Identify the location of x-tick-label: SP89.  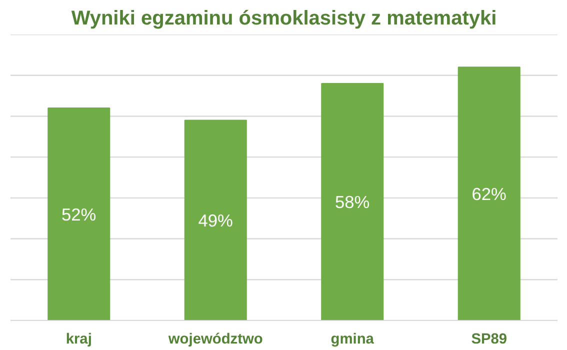
(489, 340).